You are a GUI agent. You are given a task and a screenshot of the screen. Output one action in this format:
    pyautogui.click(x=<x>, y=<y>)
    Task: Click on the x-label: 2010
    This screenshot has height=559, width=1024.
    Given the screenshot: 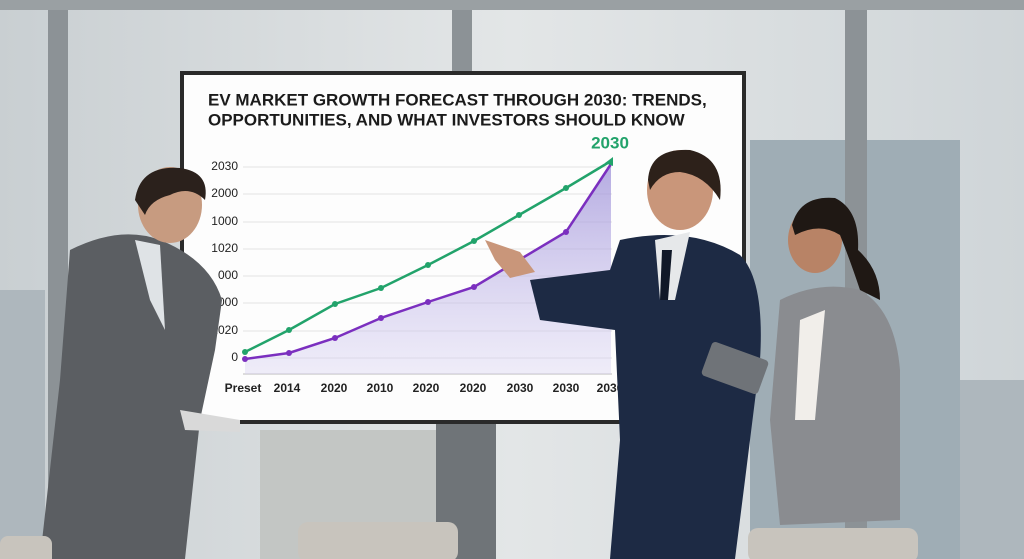 What is the action you would take?
    pyautogui.click(x=380, y=388)
    